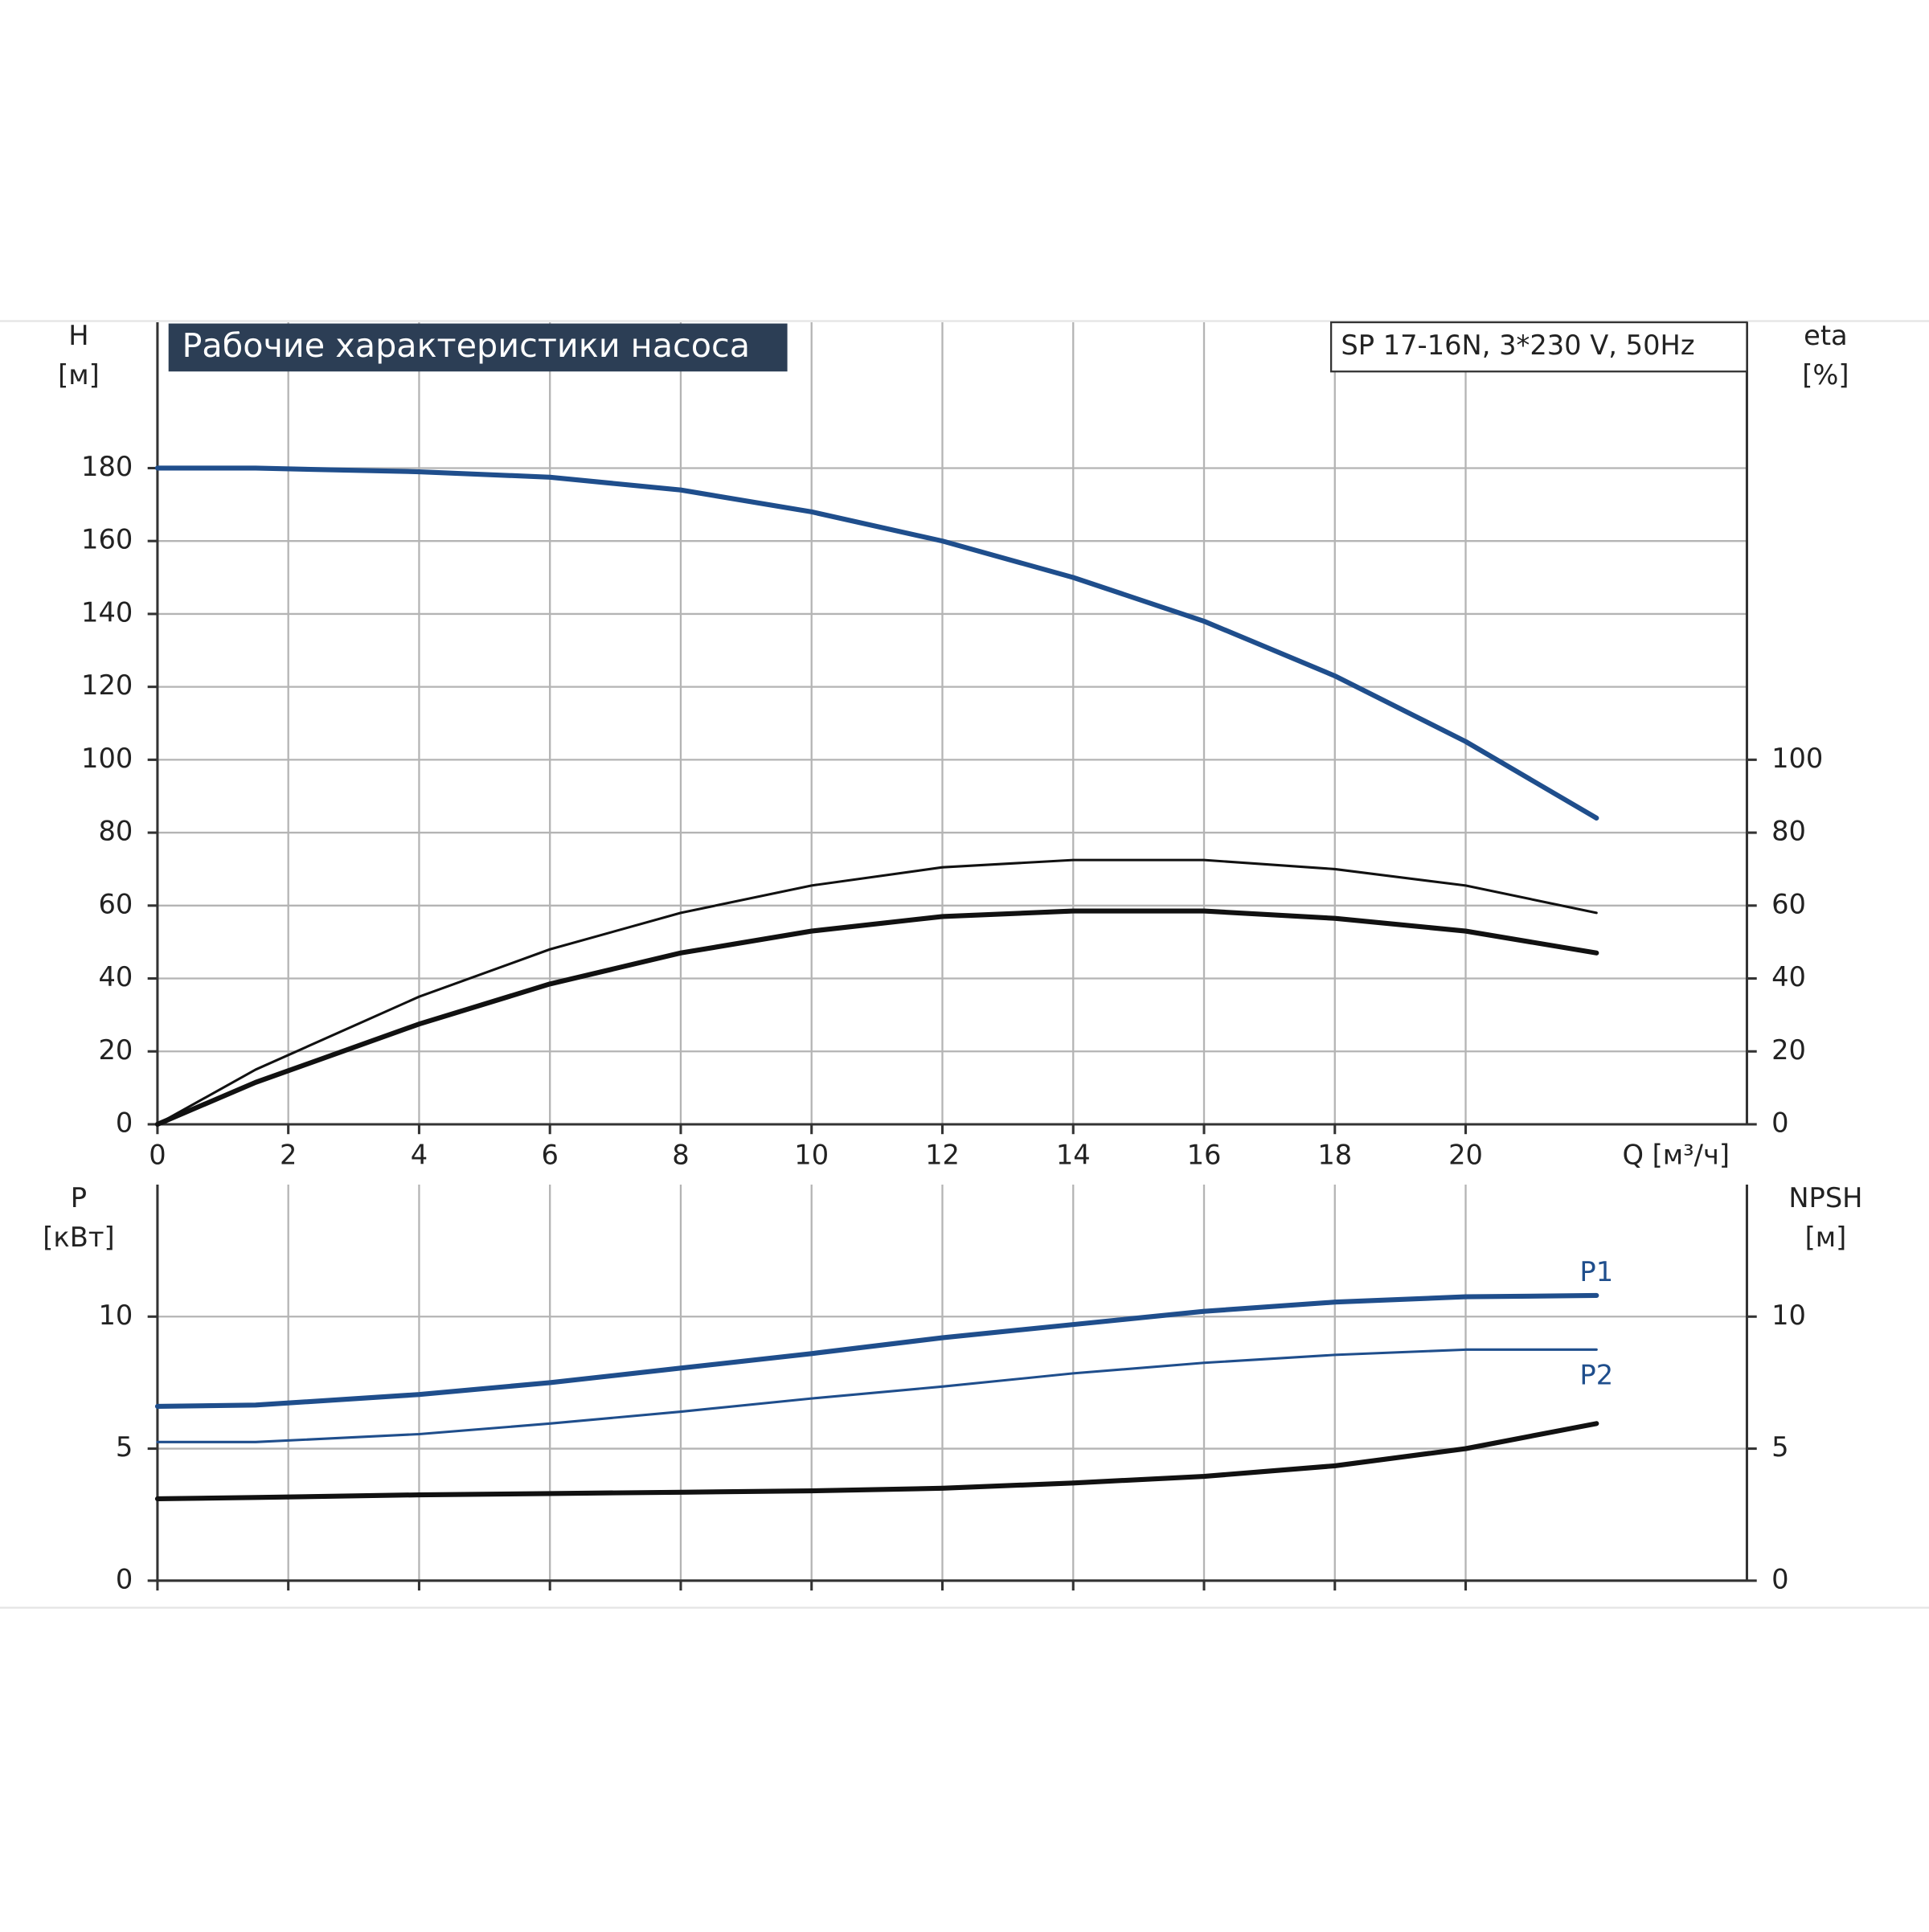  What do you see at coordinates (1204, 1154) in the screenshot?
I see `x-tick-label: 16` at bounding box center [1204, 1154].